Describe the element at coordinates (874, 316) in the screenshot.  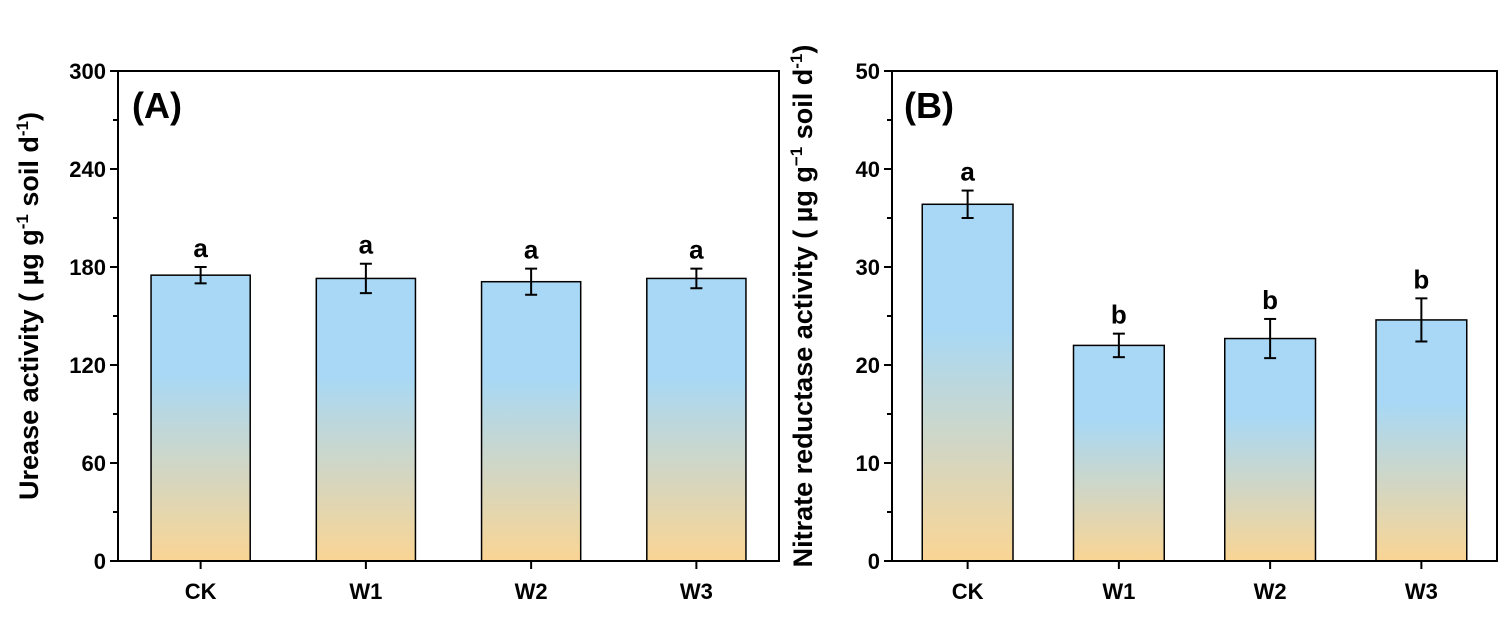
I see `y-axis-ticks: 0 10 20 30 40 50` at that location.